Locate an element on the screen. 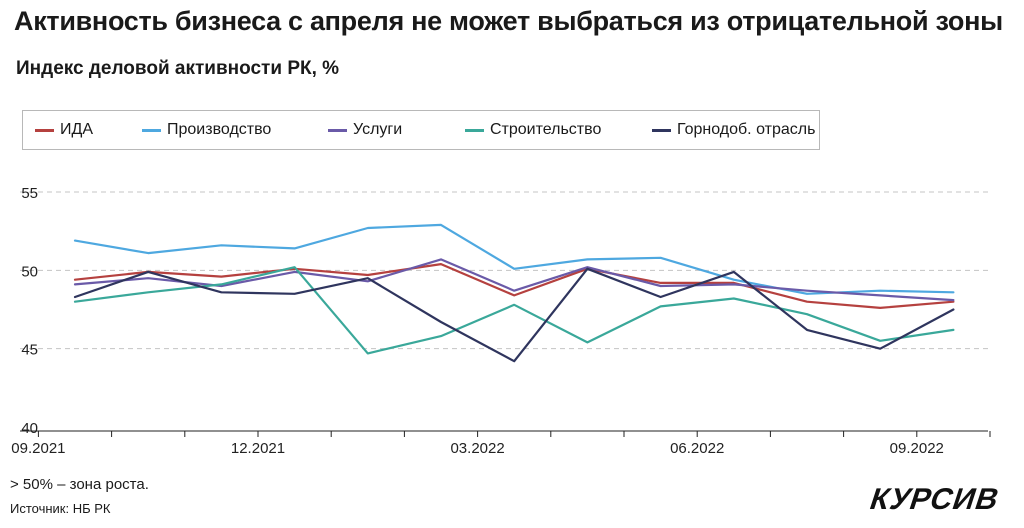  legend-label-production: Производство is located at coordinates (219, 129).